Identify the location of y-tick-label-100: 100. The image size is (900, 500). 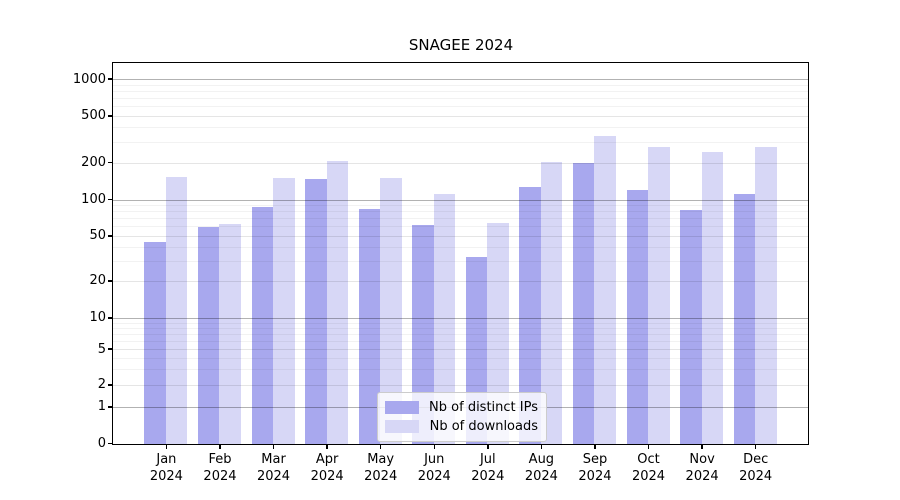
(93, 199).